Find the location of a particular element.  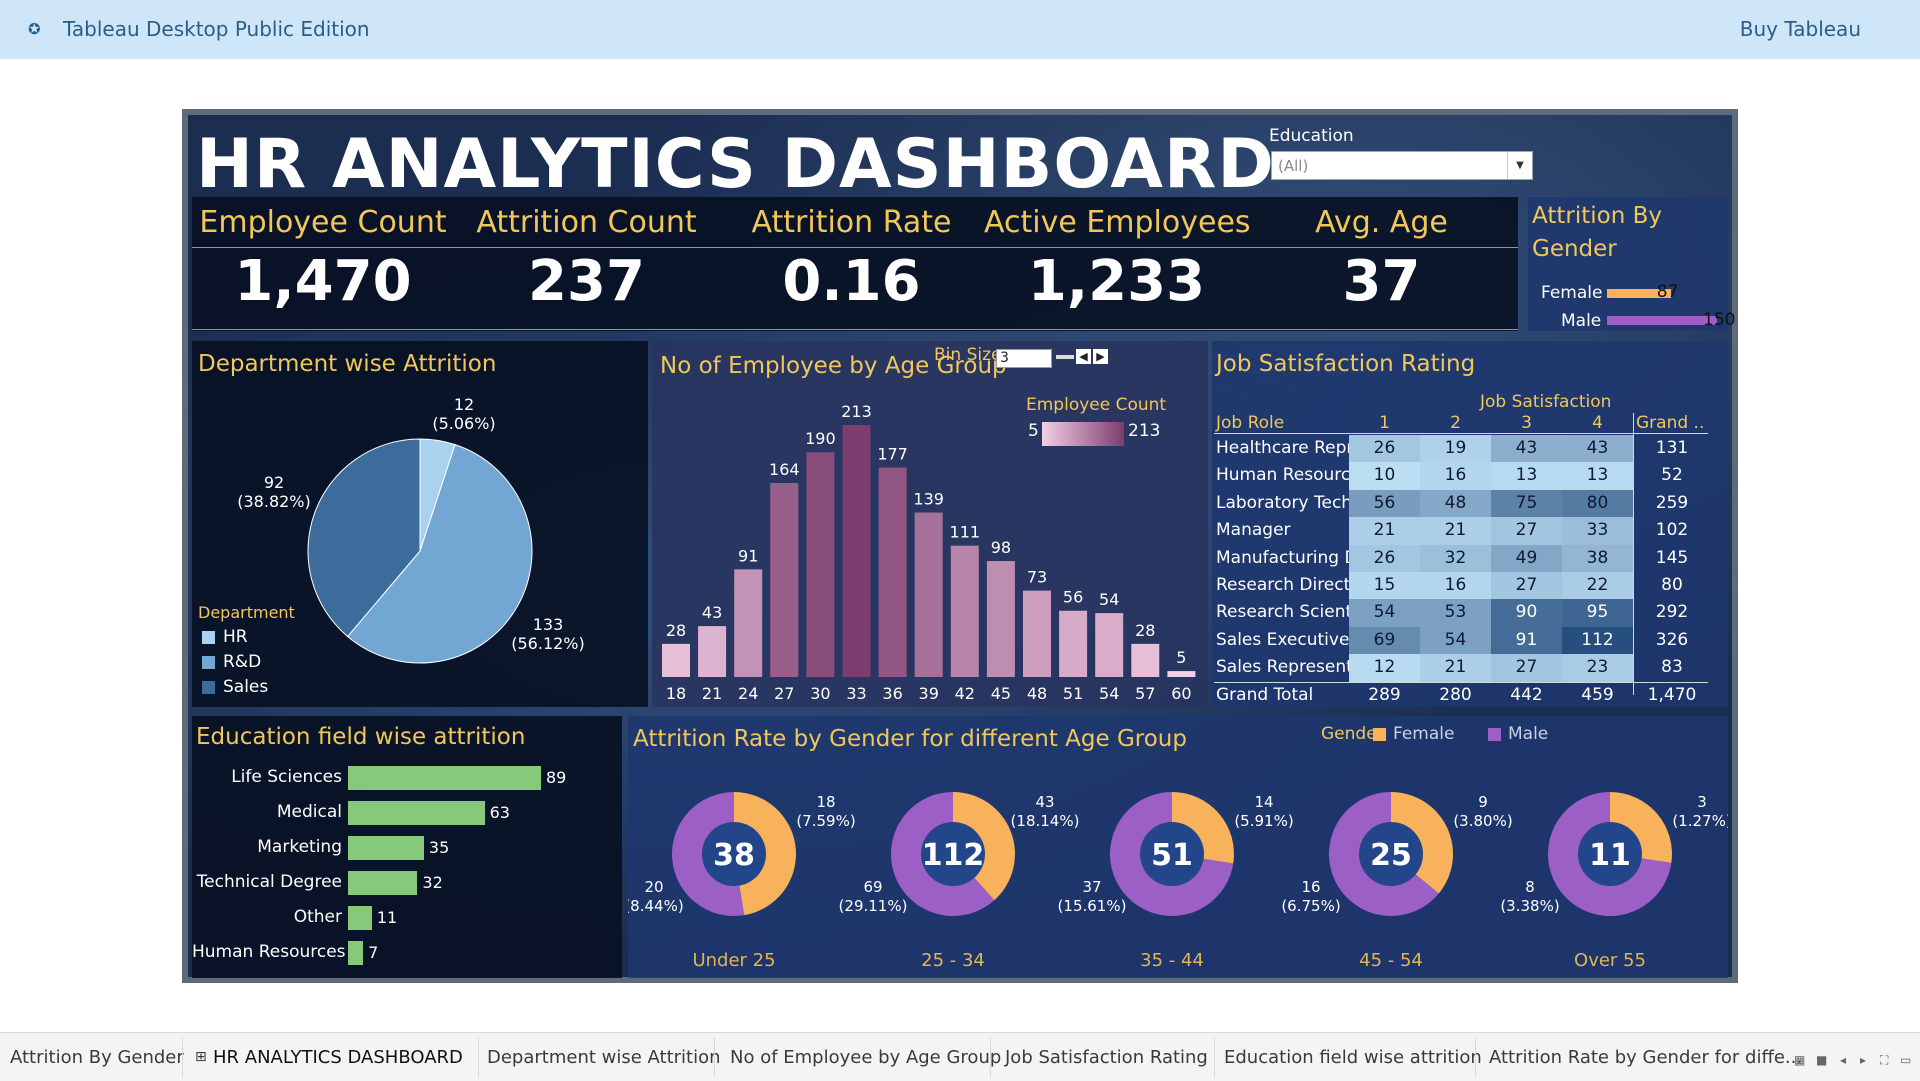

chevron-down-icon: ▼ is located at coordinates (1519, 165).